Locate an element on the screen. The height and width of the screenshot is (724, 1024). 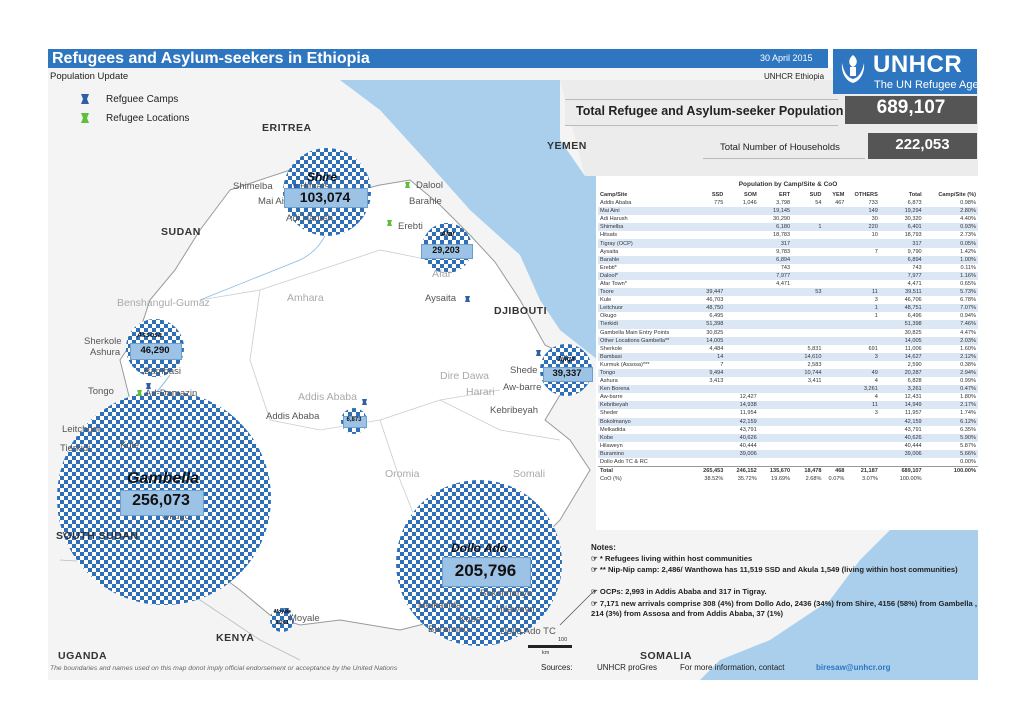
table-cell: 1.60% is located at coordinates (968, 348).